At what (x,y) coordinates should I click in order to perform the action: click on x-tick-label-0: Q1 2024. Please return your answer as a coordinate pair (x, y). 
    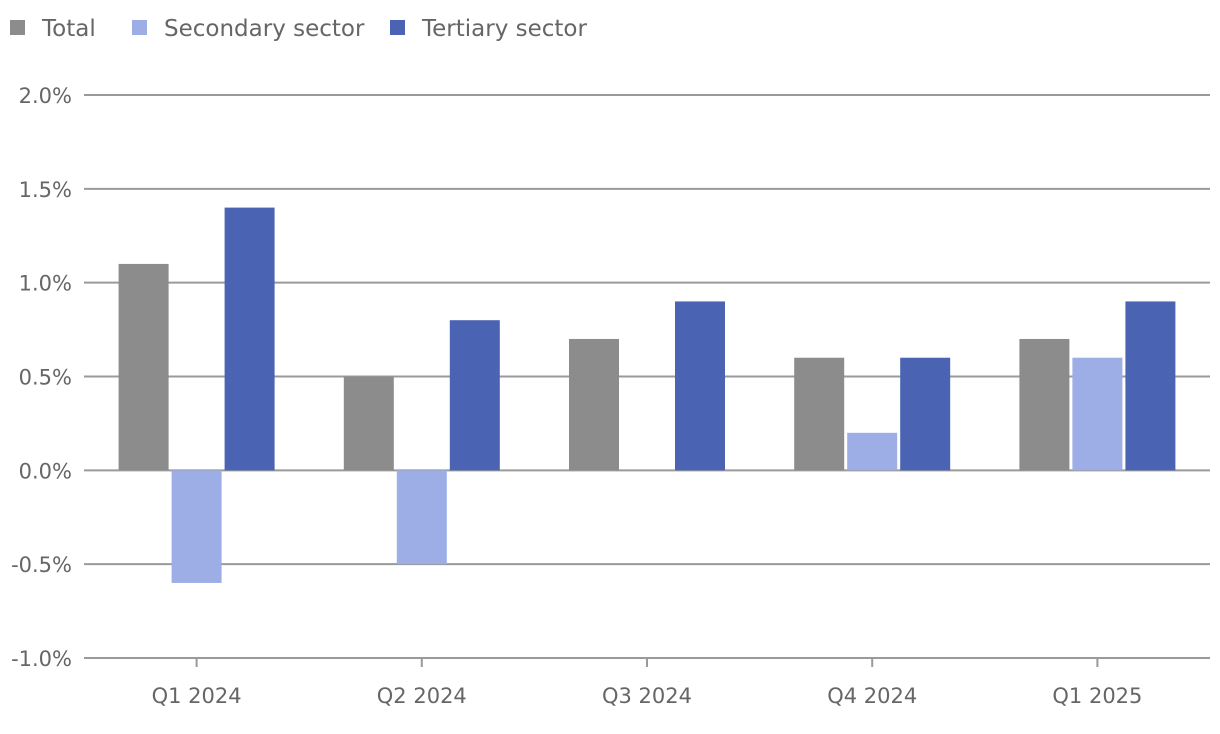
    Looking at the image, I should click on (197, 696).